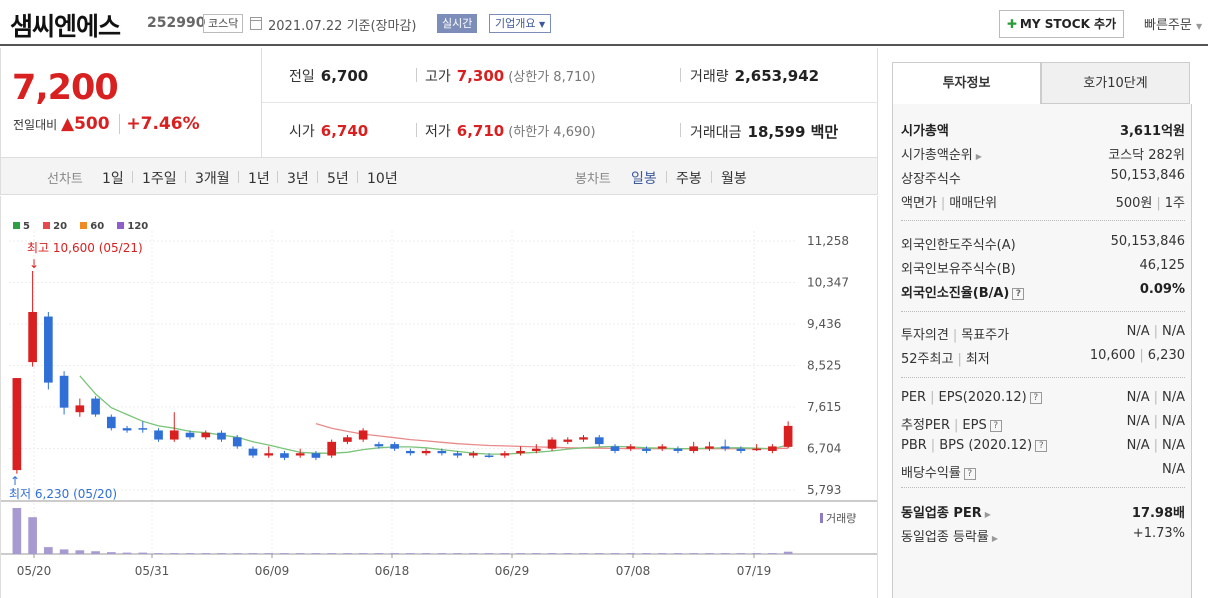 The height and width of the screenshot is (598, 1208). Describe the element at coordinates (1168, 25) in the screenshot. I see `quick-order-label: 빠른주문` at that location.